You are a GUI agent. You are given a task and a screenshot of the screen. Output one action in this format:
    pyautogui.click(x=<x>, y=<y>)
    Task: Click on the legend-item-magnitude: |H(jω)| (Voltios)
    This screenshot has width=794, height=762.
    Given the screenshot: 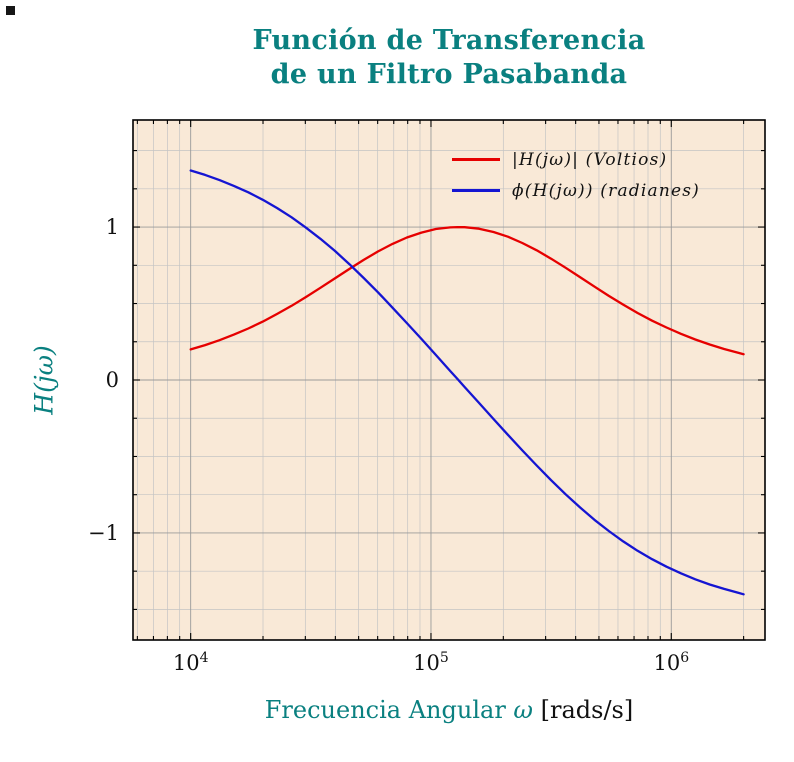 What is the action you would take?
    pyautogui.click(x=576, y=159)
    